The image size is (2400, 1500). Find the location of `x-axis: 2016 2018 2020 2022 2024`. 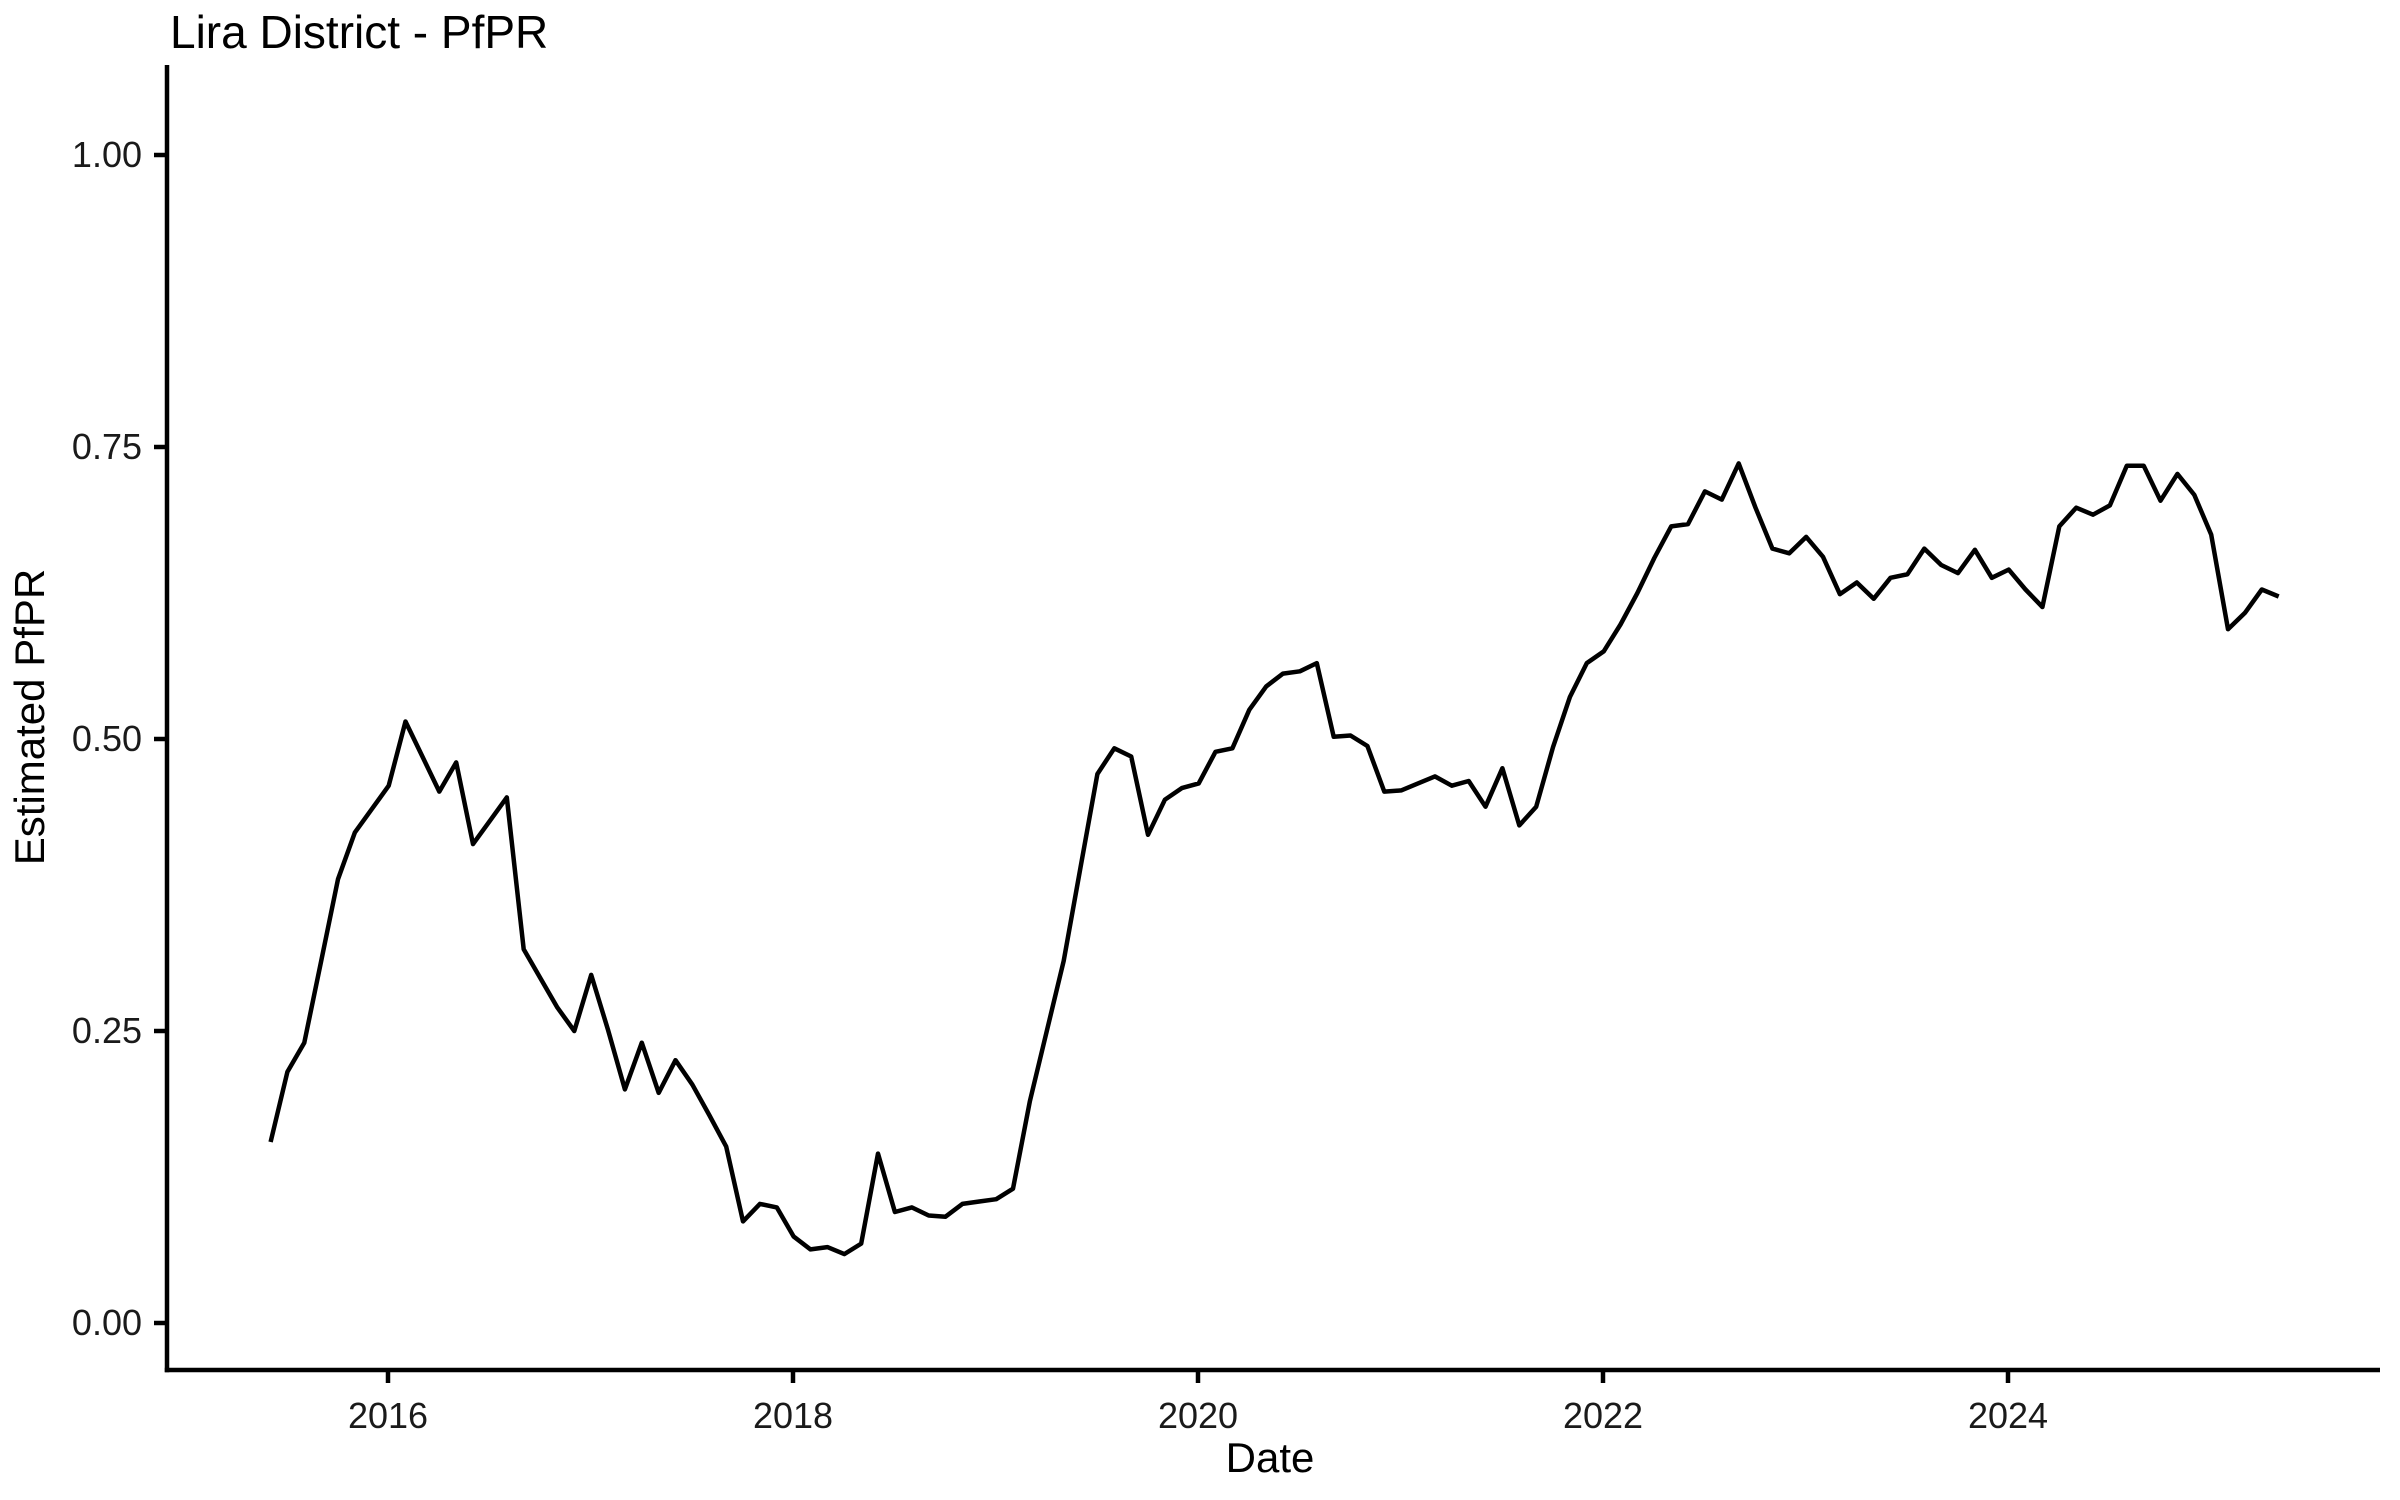

x-axis: 2016 2018 2020 2022 2024 is located at coordinates (1272, 1401).